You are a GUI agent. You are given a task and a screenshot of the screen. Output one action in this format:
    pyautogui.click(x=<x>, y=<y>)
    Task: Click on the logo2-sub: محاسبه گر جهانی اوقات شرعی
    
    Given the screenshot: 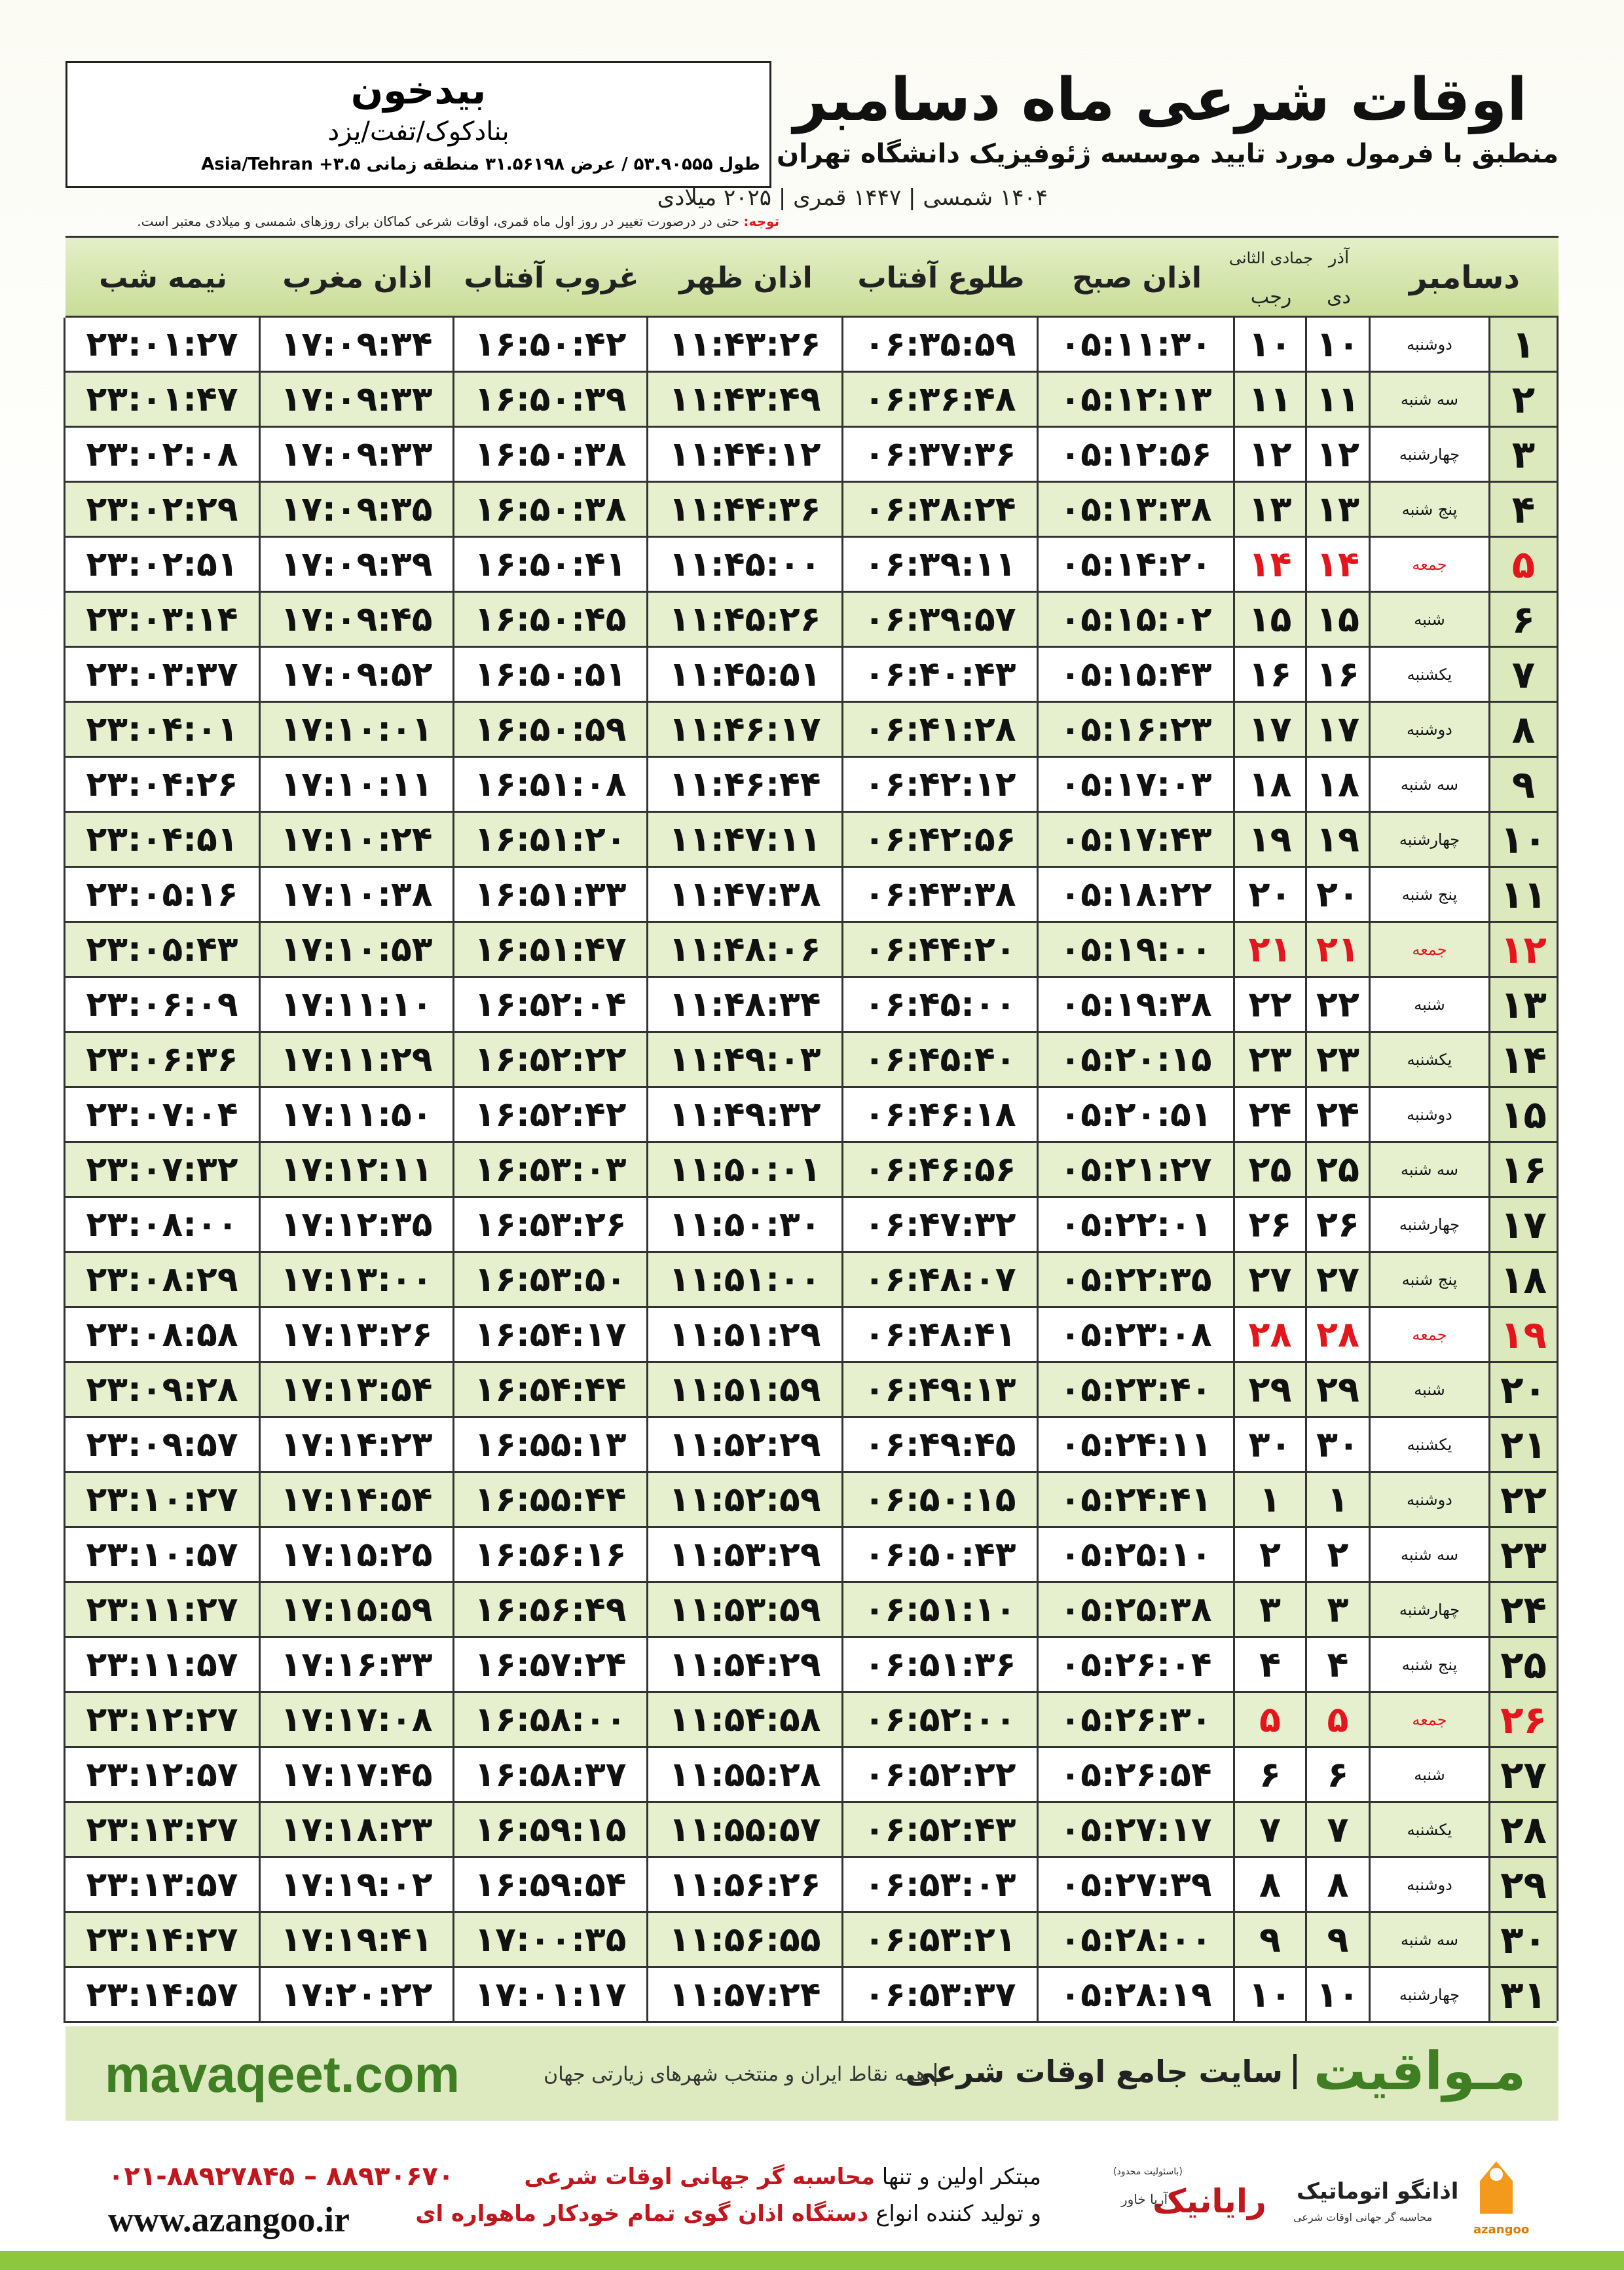 What is the action you would take?
    pyautogui.click(x=1363, y=2217)
    